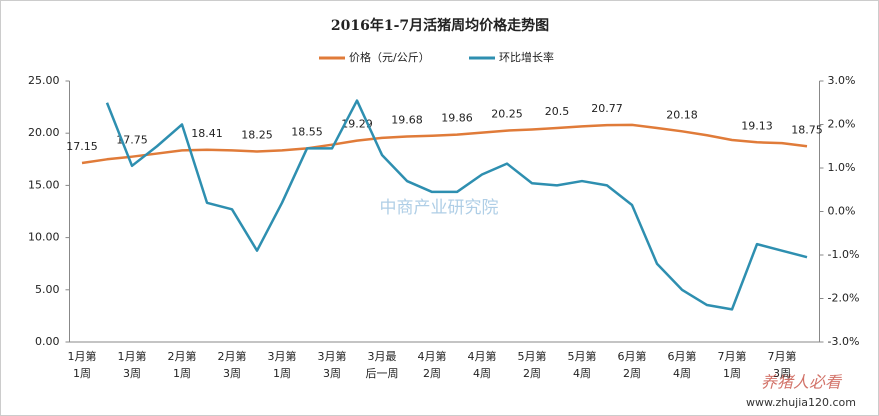  Describe the element at coordinates (232, 365) in the screenshot. I see `x-tick-label: 2月第 3周` at that location.